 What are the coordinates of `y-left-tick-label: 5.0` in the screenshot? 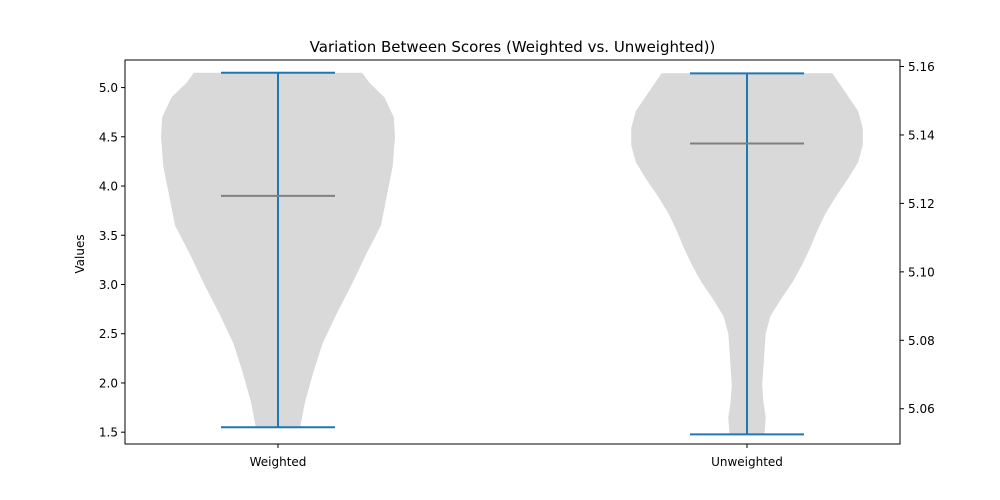 It's located at (108, 88).